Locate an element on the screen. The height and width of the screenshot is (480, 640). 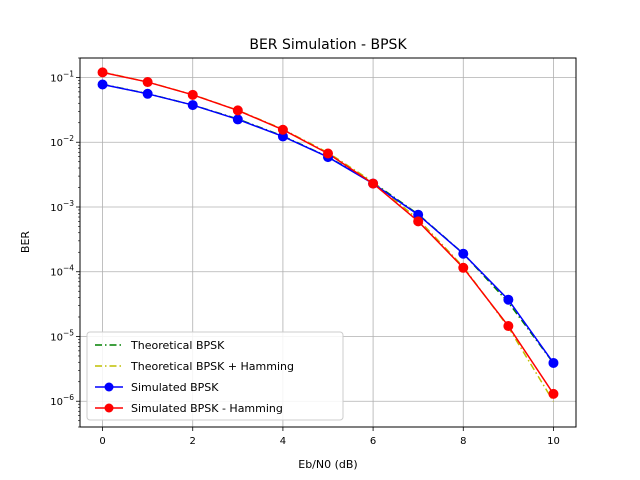
legend-label: Simulated BPSK - Hamming is located at coordinates (207, 408).